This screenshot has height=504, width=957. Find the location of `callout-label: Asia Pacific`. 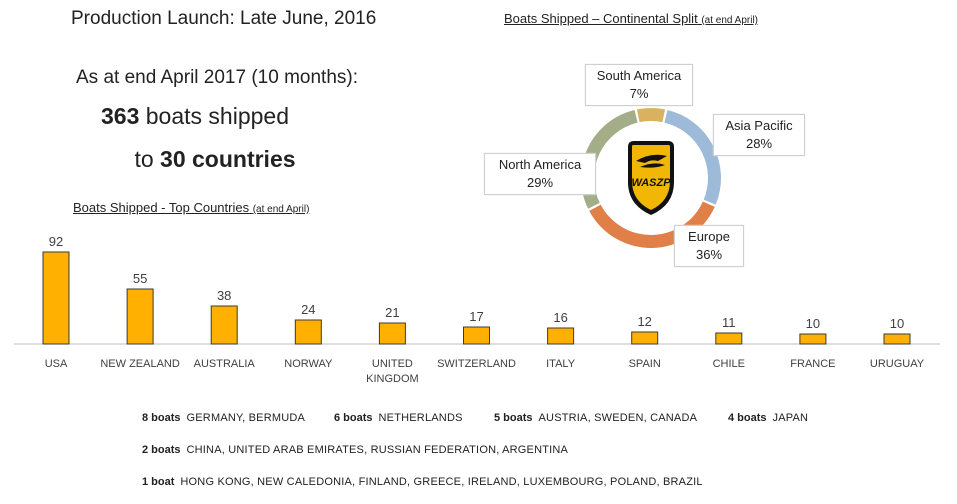

callout-label: Asia Pacific is located at coordinates (759, 125).